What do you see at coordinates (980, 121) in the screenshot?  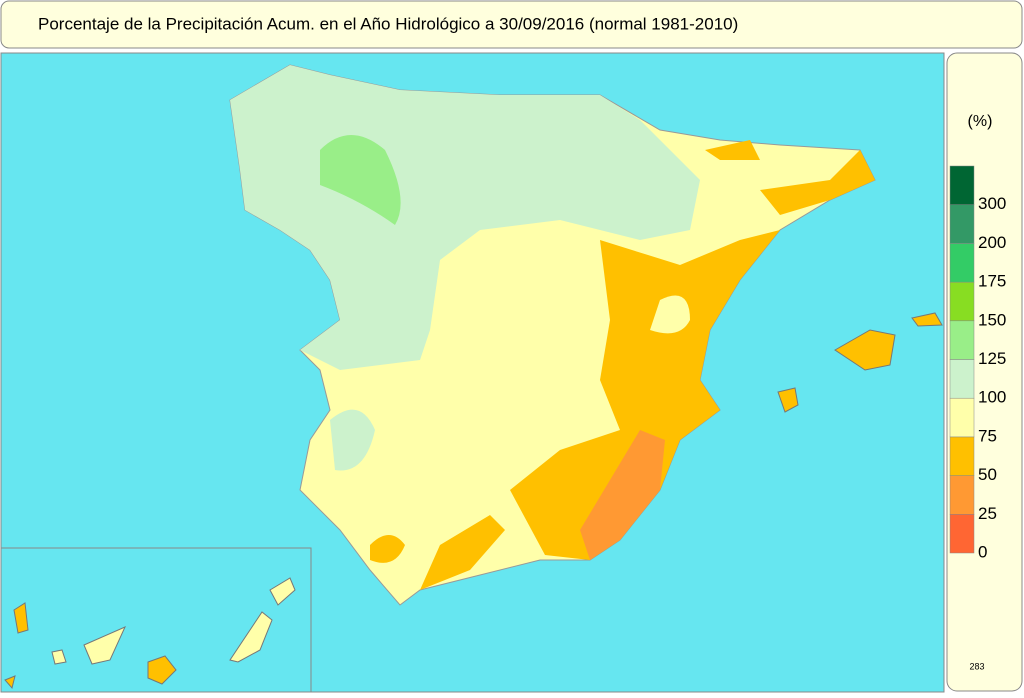 I see `legend-unit: (%)` at bounding box center [980, 121].